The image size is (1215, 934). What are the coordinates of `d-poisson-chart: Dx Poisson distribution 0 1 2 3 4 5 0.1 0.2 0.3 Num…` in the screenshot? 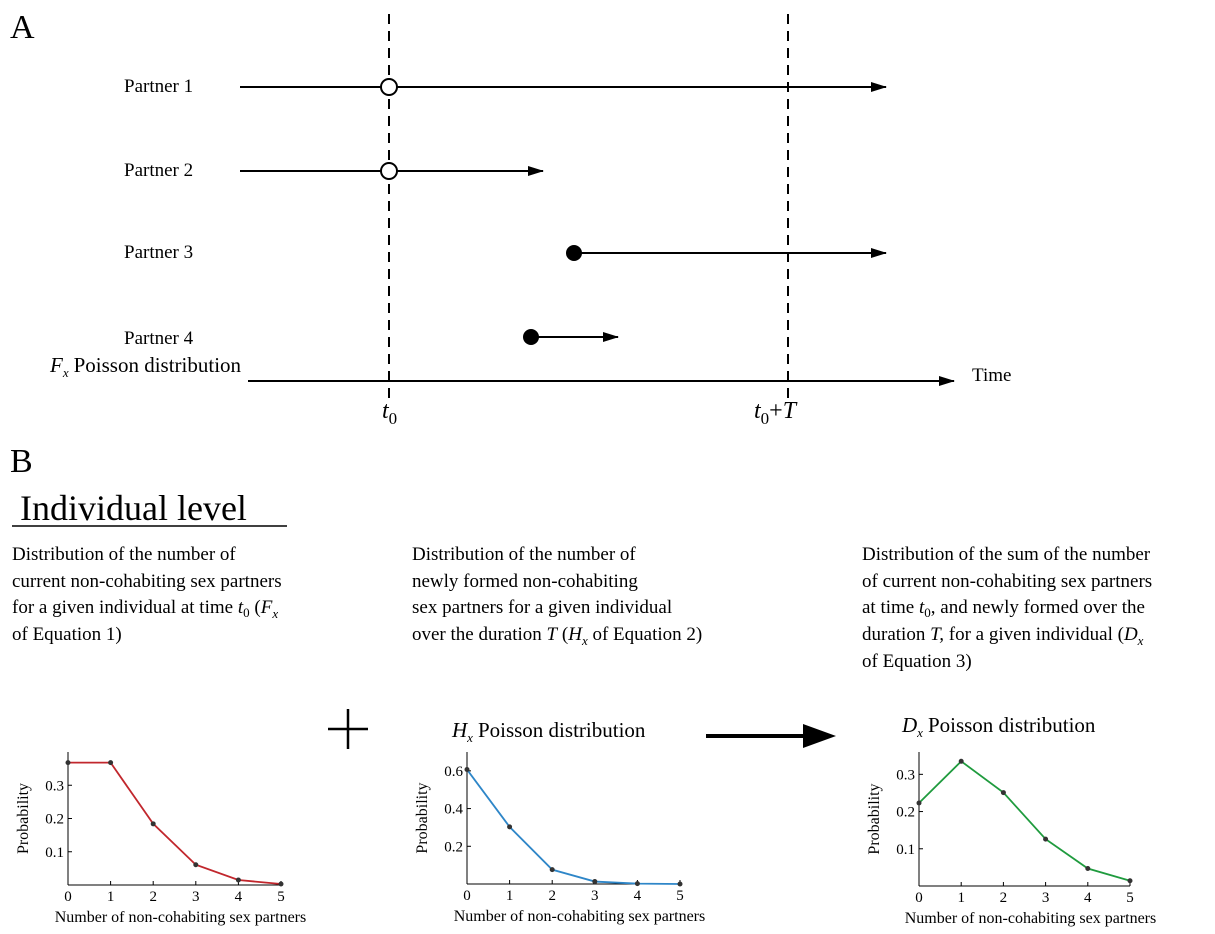 It's located at (1011, 820).